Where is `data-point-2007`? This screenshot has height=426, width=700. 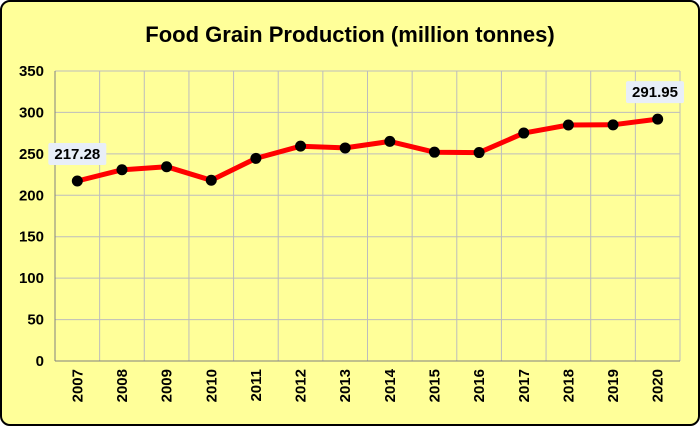 data-point-2007 is located at coordinates (77, 181).